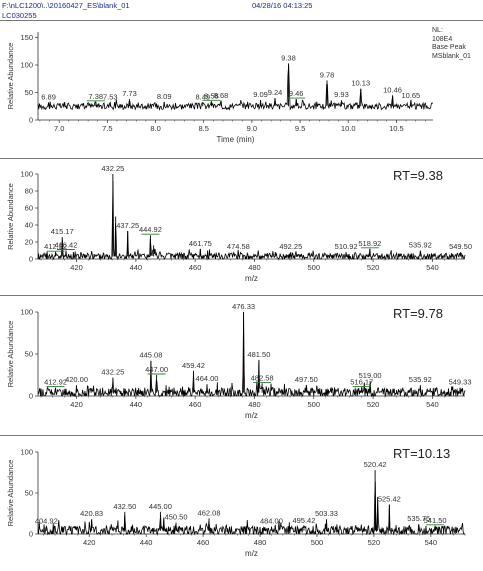 The height and width of the screenshot is (571, 483). Describe the element at coordinates (418, 518) in the screenshot. I see `peak-label: 535.75` at that location.